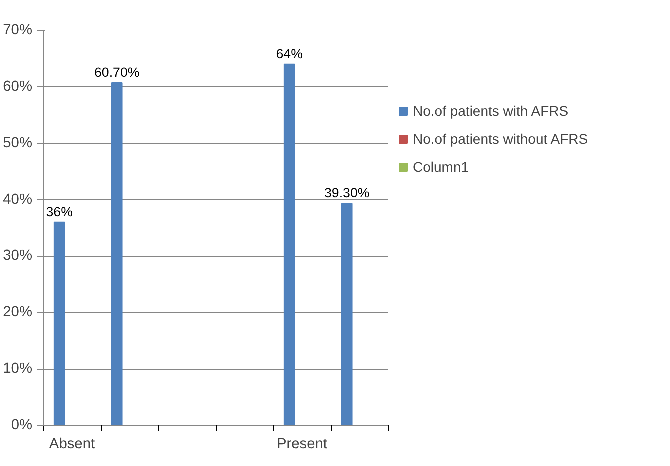 The width and height of the screenshot is (670, 466). What do you see at coordinates (18, 312) in the screenshot?
I see `y-tick-label: 20%` at bounding box center [18, 312].